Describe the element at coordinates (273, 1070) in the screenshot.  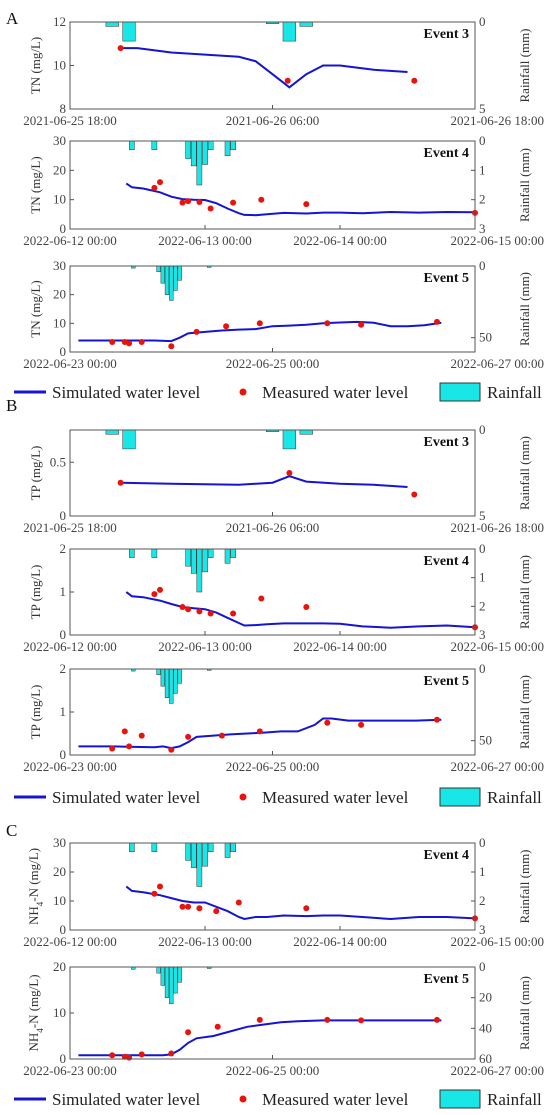
I see `x-tick-label: 2022-06-25 00:00` at that location.